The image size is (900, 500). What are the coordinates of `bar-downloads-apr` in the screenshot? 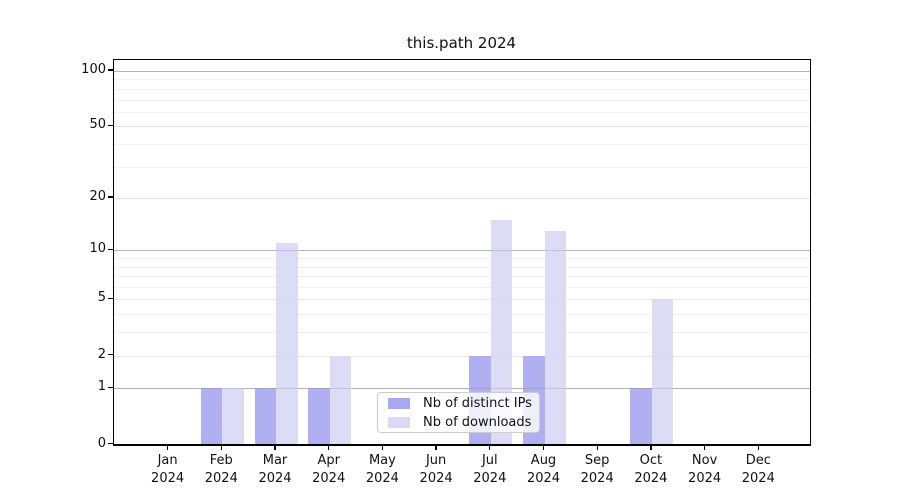 It's located at (340, 400).